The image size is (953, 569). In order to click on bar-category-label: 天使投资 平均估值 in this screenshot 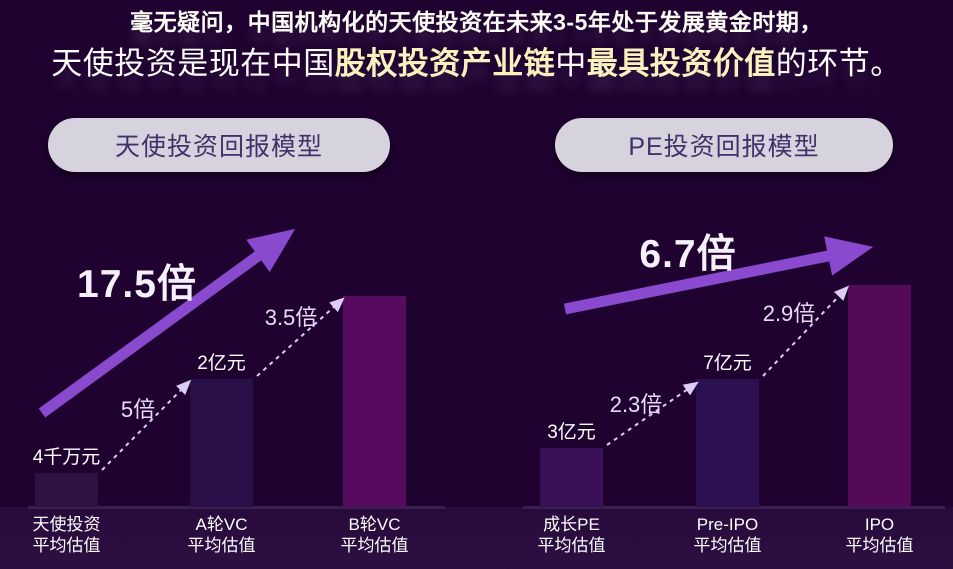, I will do `click(66, 535)`.